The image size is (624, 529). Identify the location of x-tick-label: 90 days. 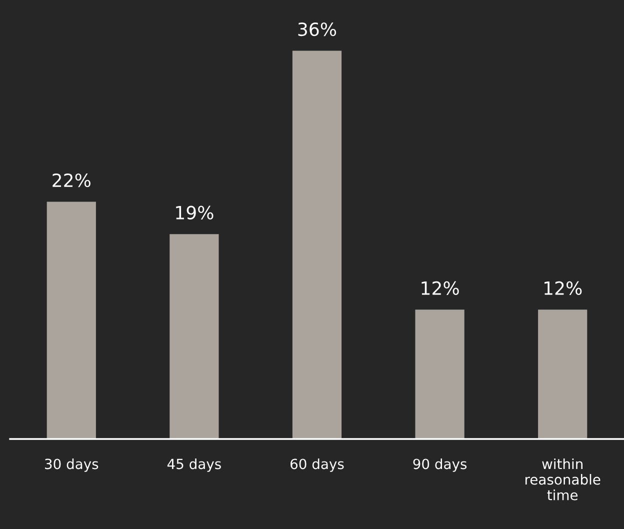
(440, 465).